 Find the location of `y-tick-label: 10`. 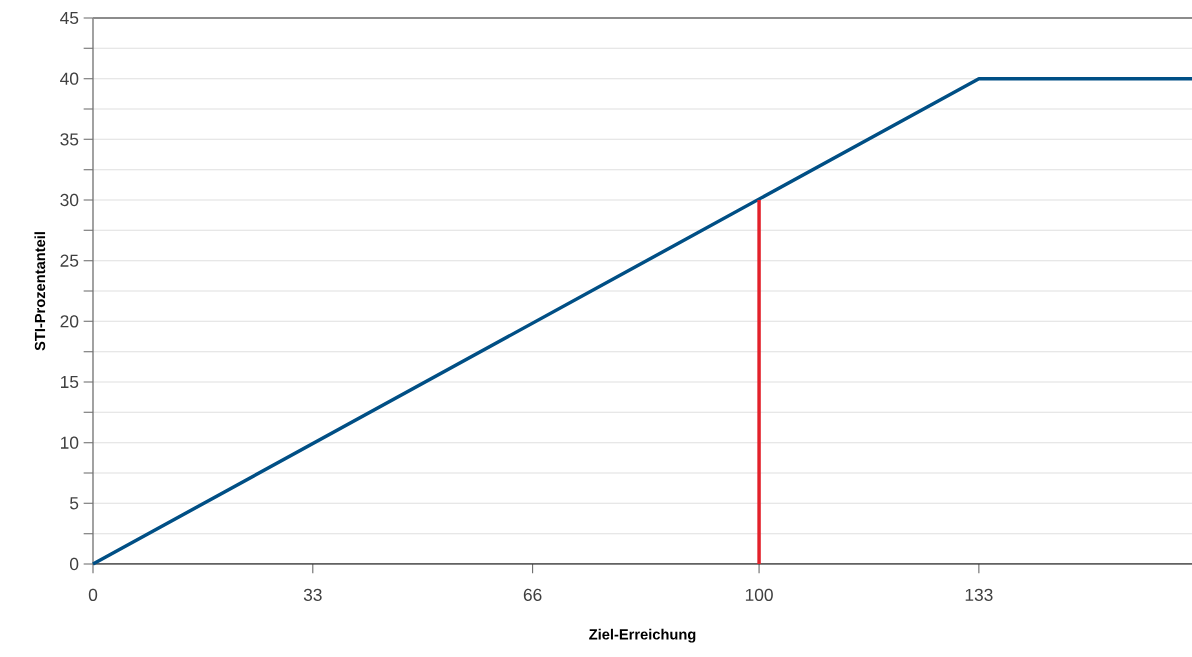

y-tick-label: 10 is located at coordinates (70, 442).